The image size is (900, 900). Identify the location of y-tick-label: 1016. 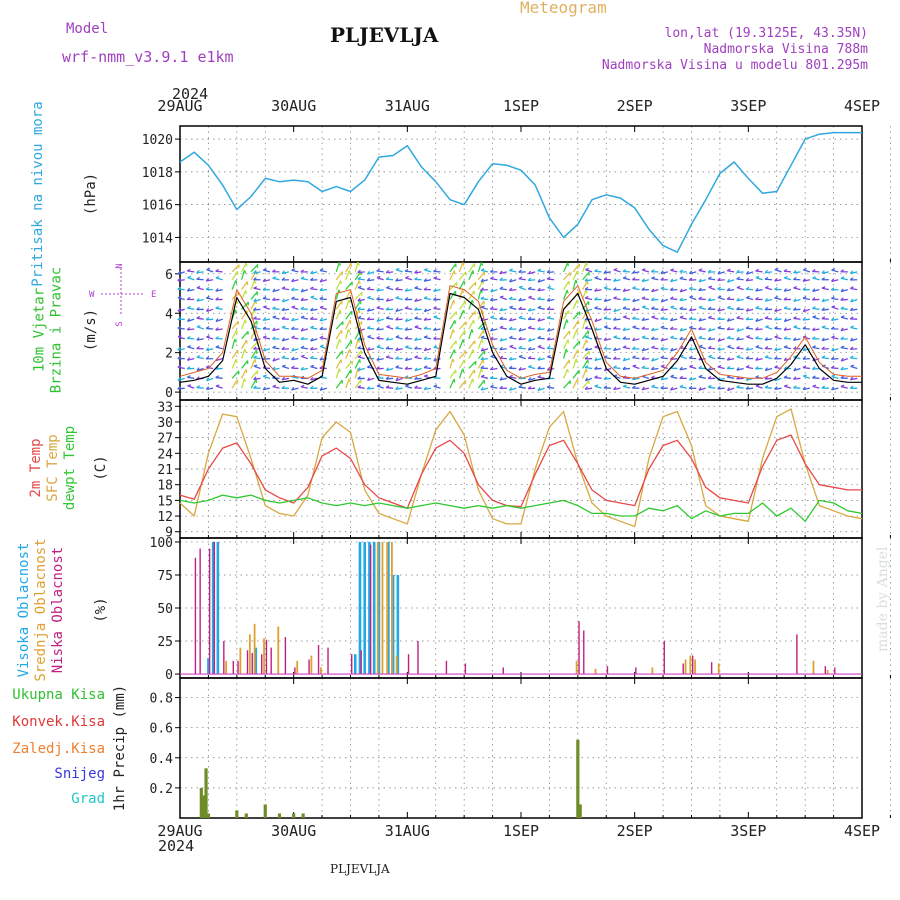
(157, 206).